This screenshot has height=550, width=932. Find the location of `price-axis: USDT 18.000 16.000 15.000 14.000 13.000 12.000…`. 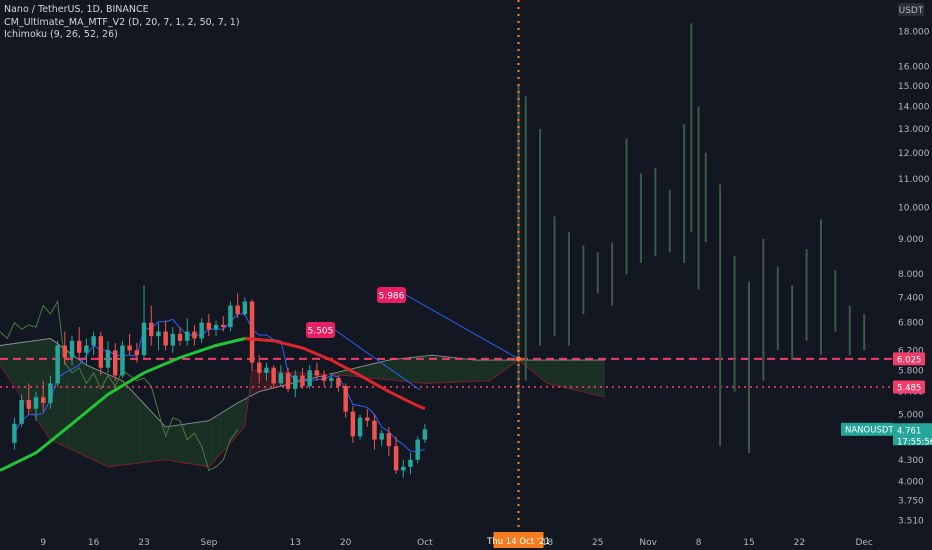

price-axis: USDT 18.000 16.000 15.000 14.000 13.000 12.000… is located at coordinates (886, 275).